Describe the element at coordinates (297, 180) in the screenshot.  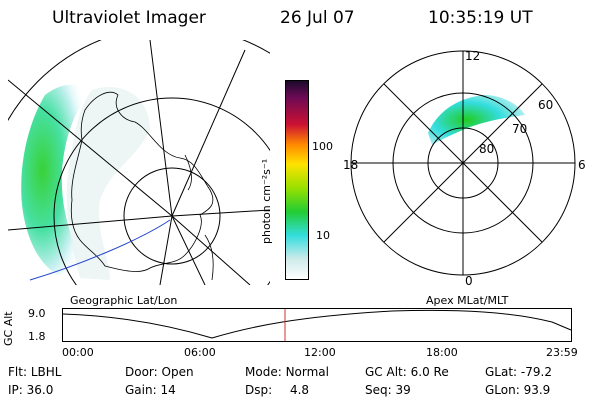
I see `color-scale-bar` at that location.